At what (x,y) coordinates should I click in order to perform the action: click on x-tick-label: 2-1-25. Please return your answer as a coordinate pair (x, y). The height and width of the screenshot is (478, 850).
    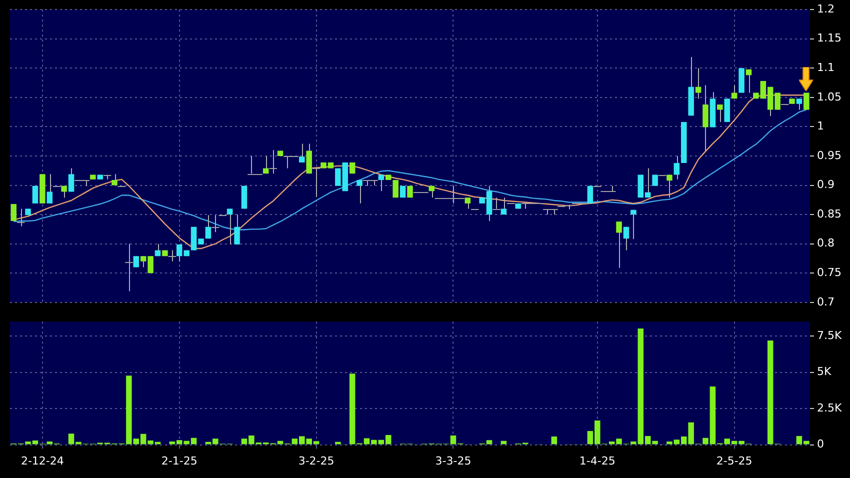
    Looking at the image, I should click on (179, 461).